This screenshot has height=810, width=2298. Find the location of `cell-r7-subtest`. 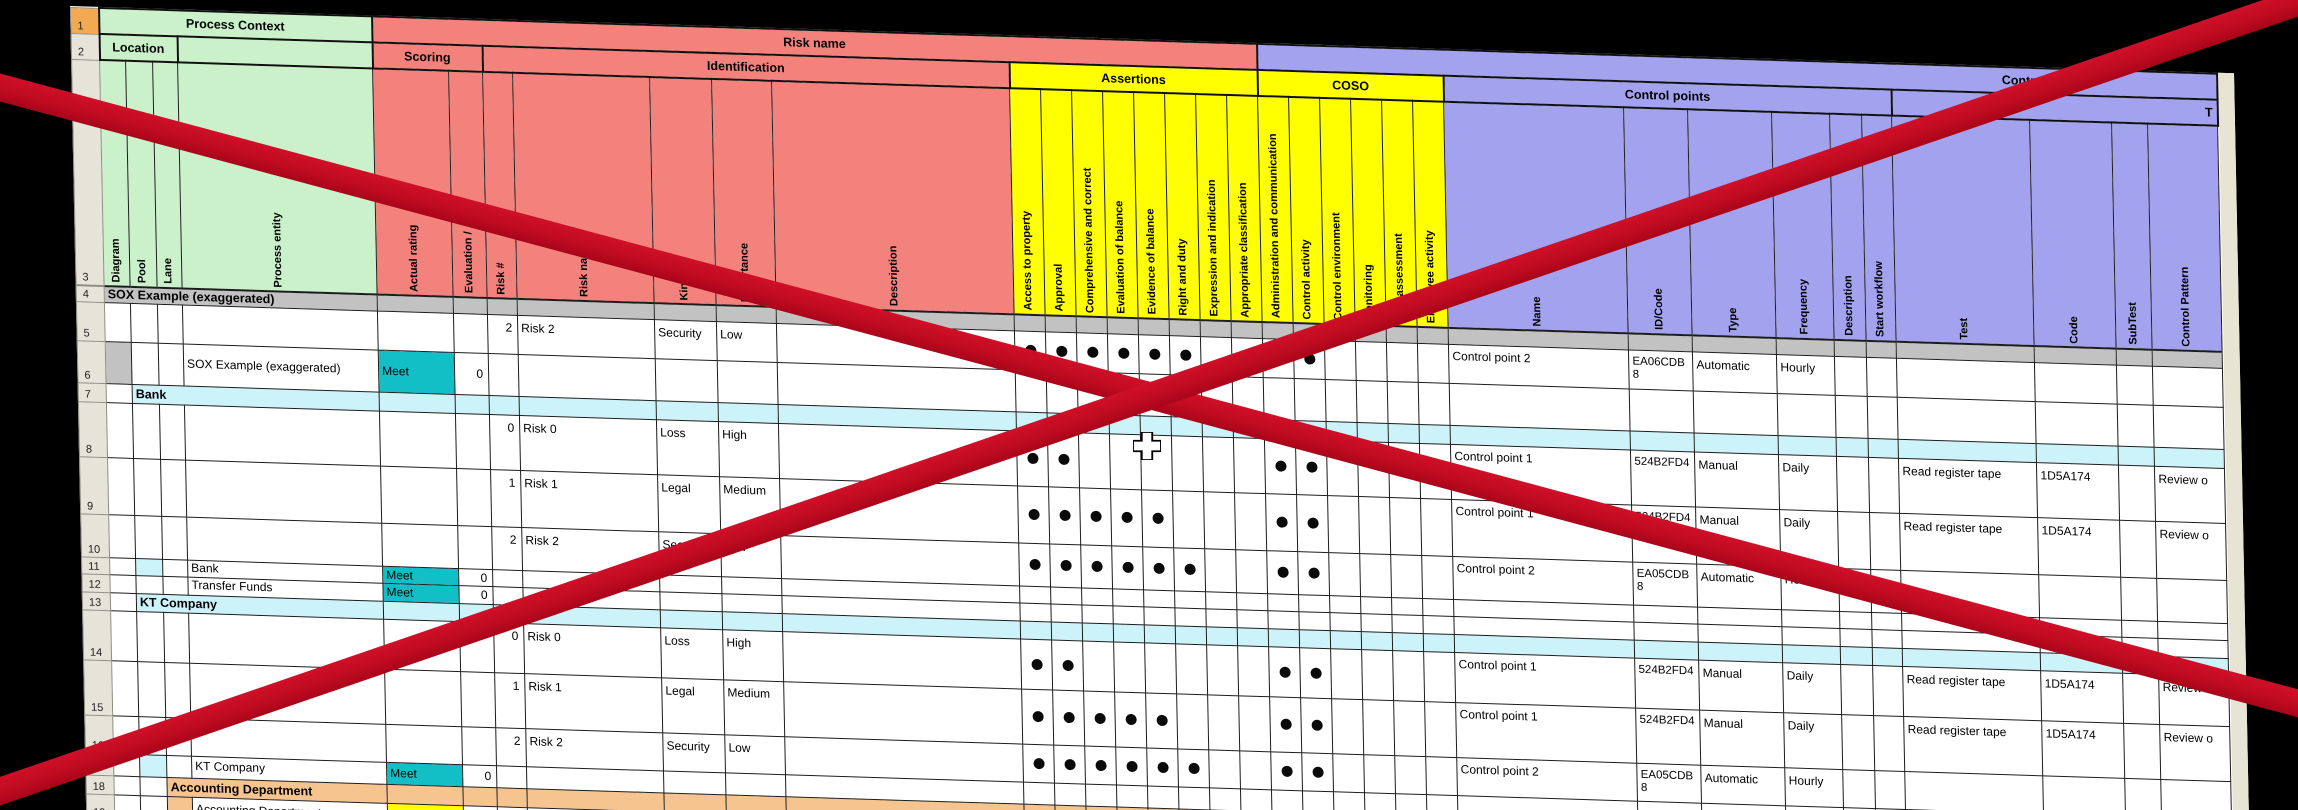

cell-r7-subtest is located at coordinates (2136, 455).